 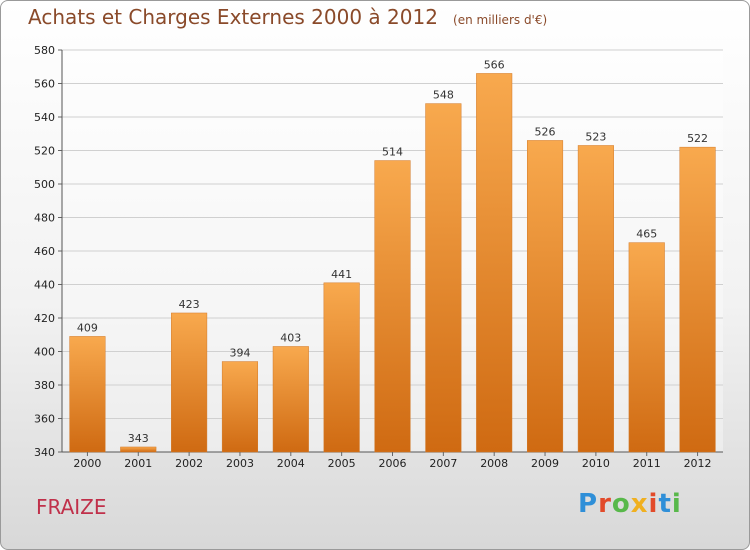 I want to click on x-tick-label: 2007, so click(x=443, y=463).